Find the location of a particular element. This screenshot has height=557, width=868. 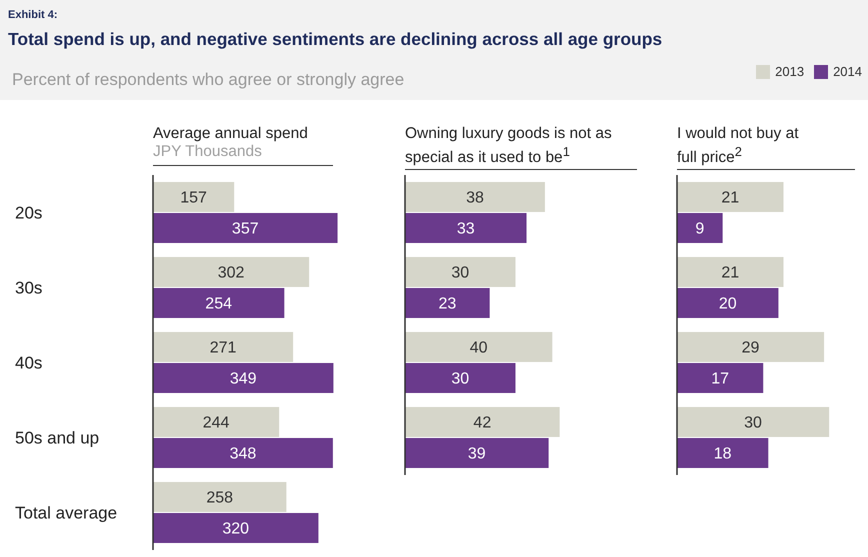

data-label: 320 is located at coordinates (236, 529).